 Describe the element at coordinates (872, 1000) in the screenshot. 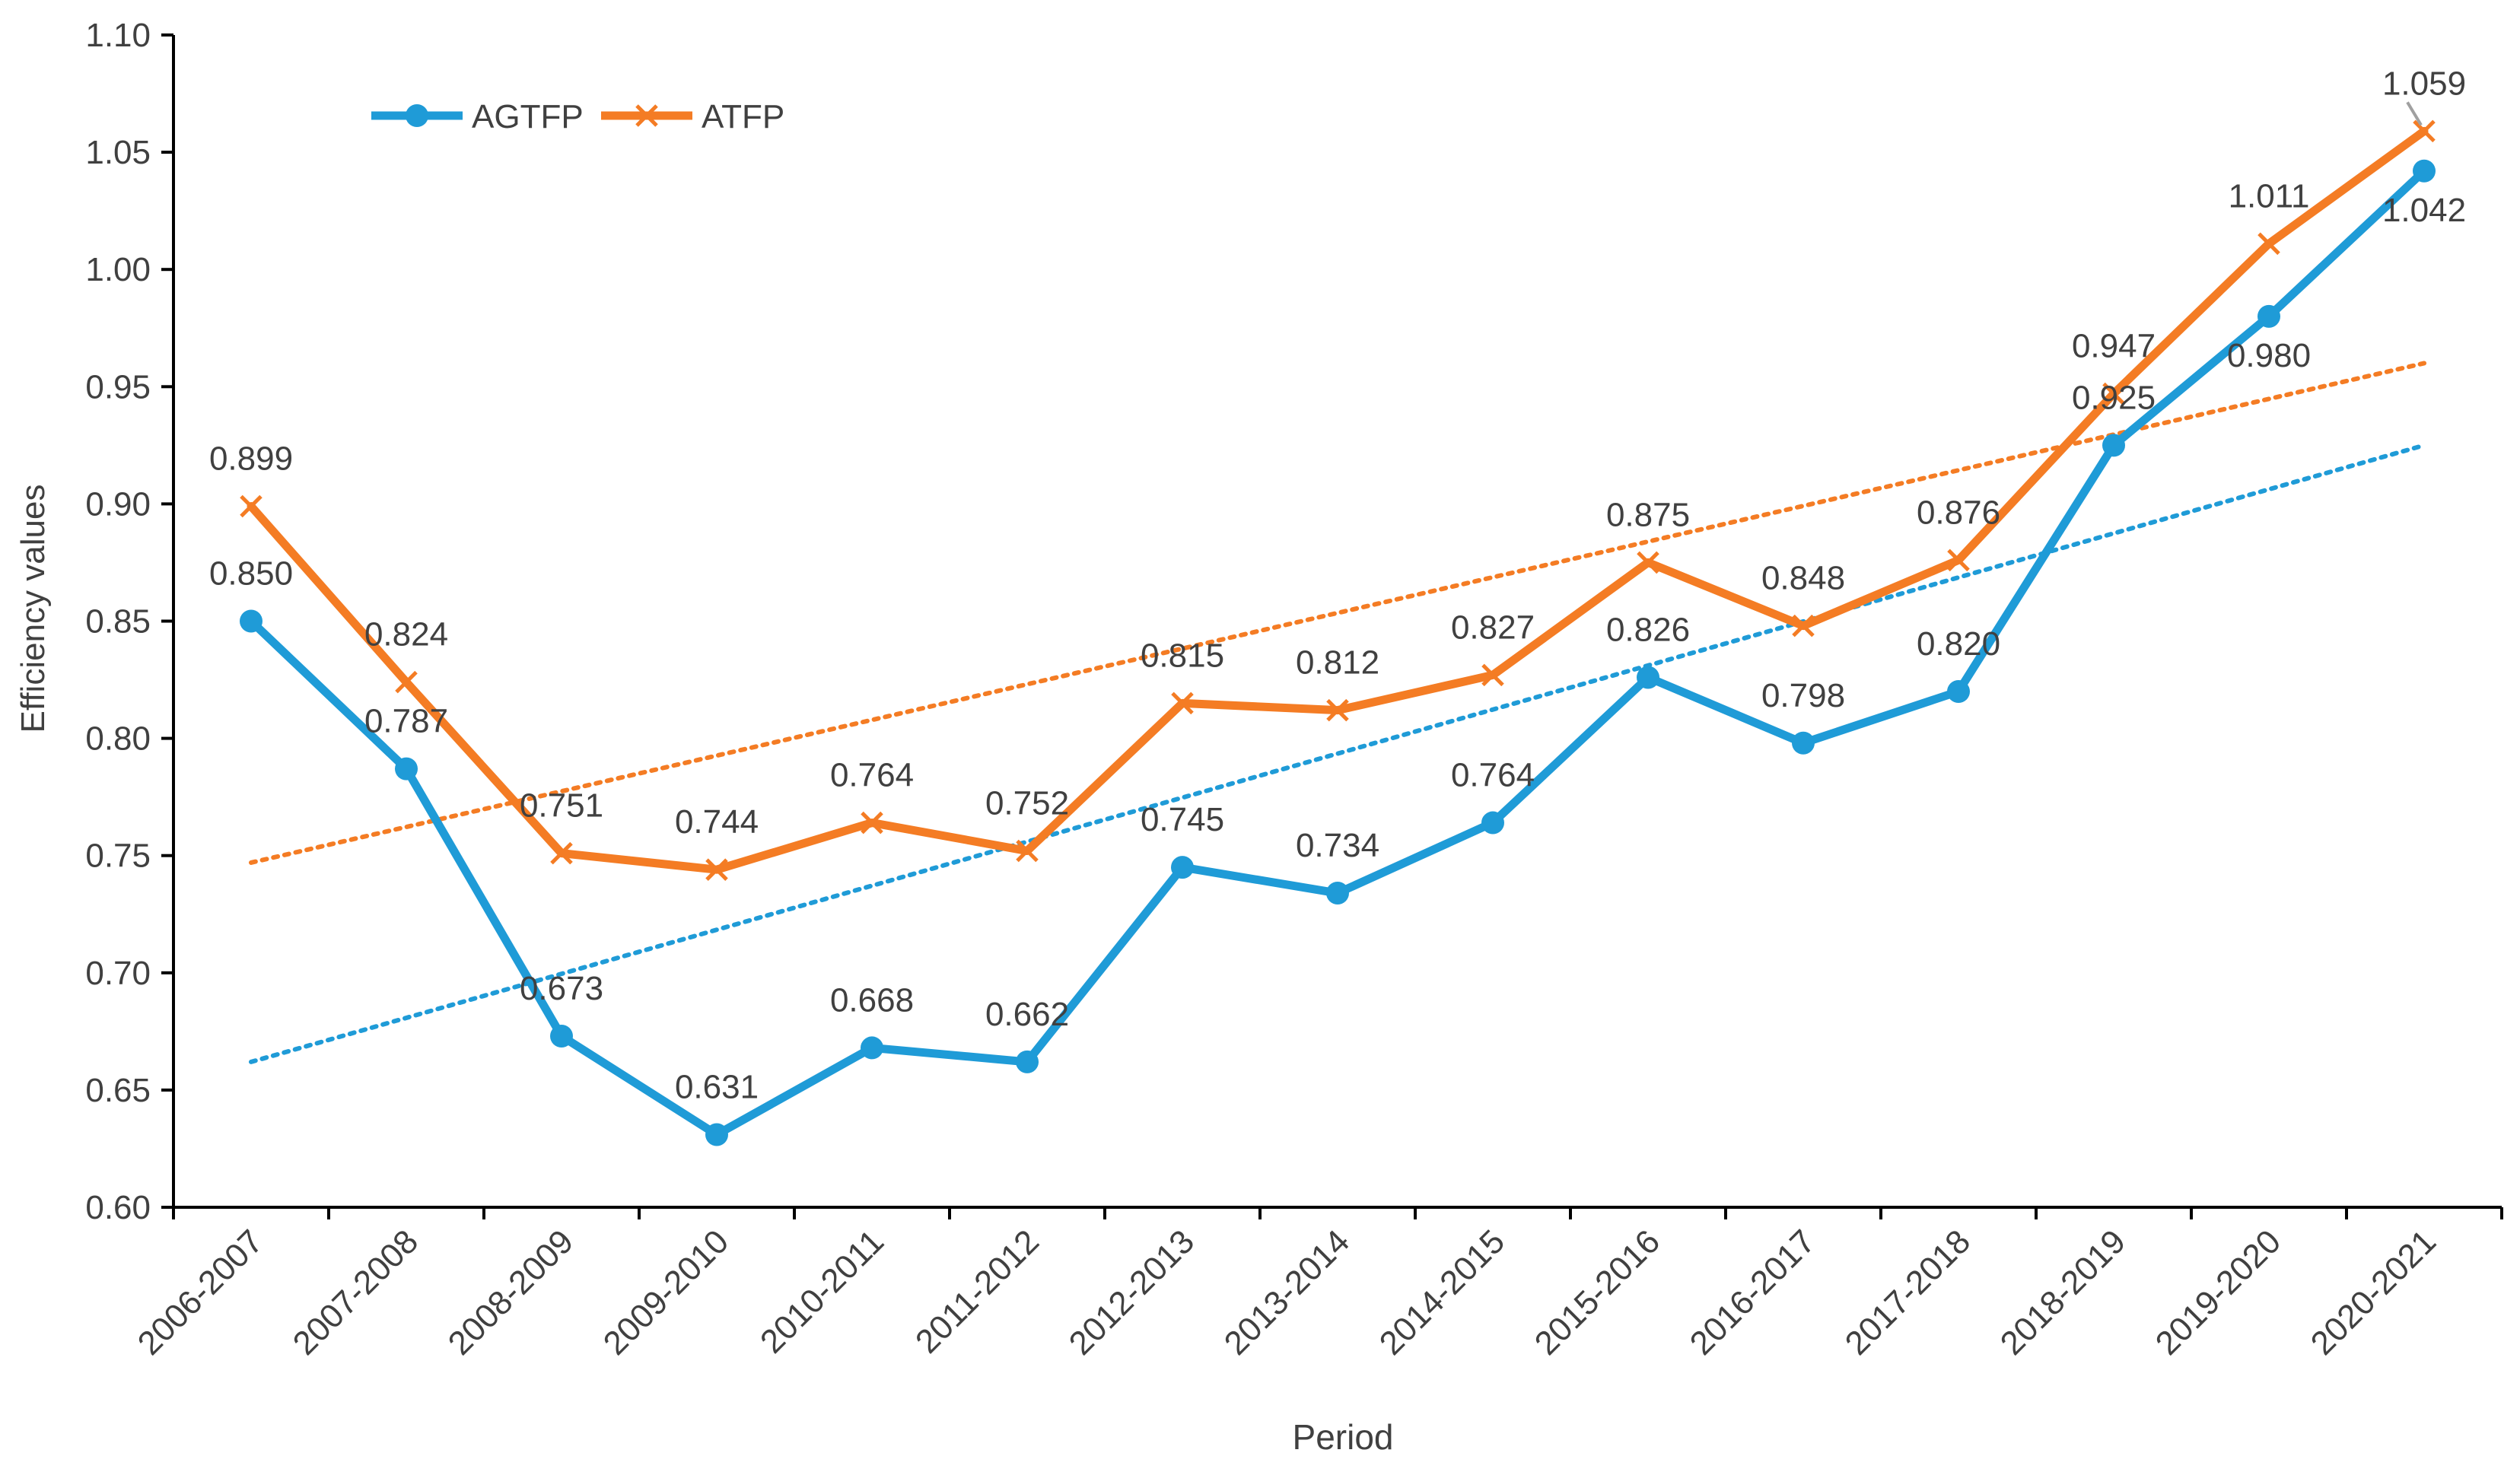

I see `data-label-agtfp: 0.668` at that location.